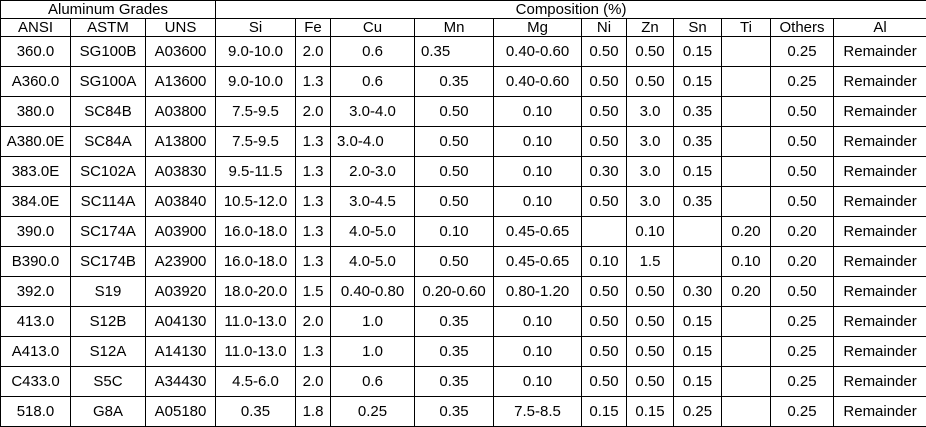  What do you see at coordinates (746, 27) in the screenshot?
I see `column-header-ti: Ti` at bounding box center [746, 27].